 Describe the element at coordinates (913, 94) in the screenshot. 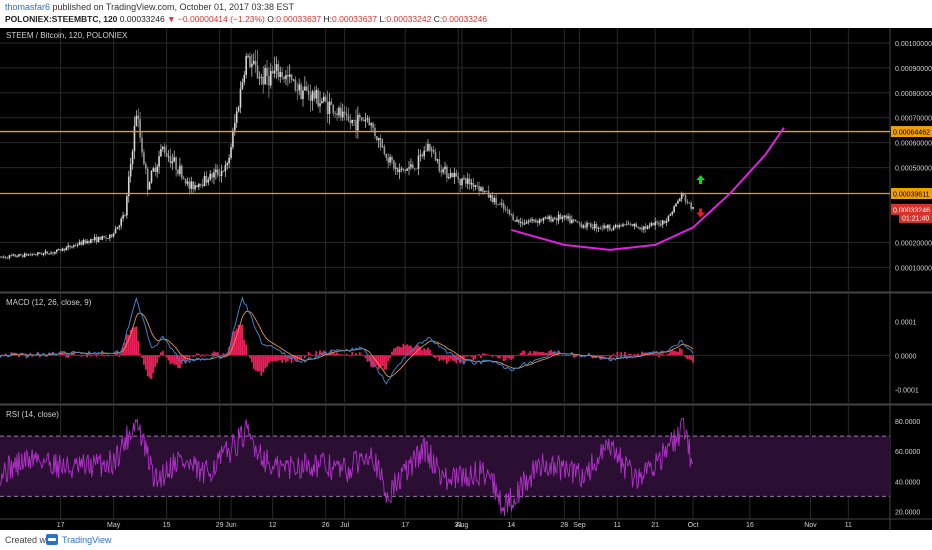

I see `price-tick-label-2: 0.00080000` at that location.